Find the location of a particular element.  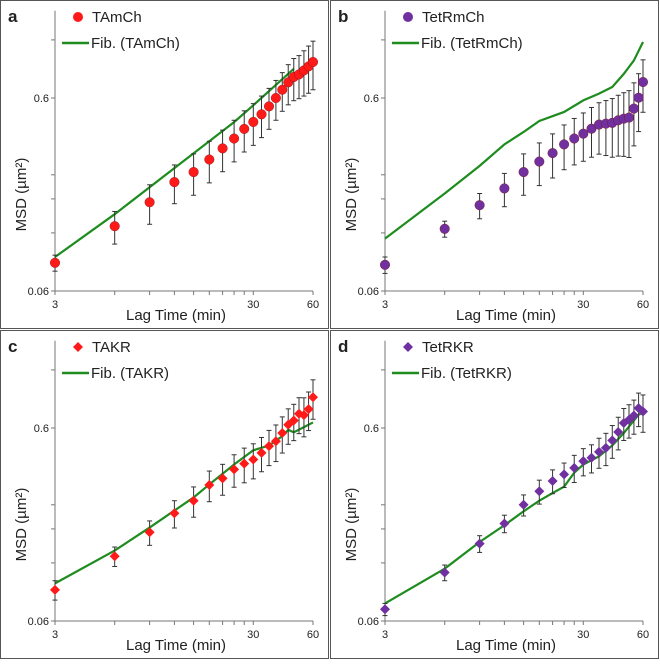

legend-label-fit: Fib. (TetRKR) is located at coordinates (466, 373).